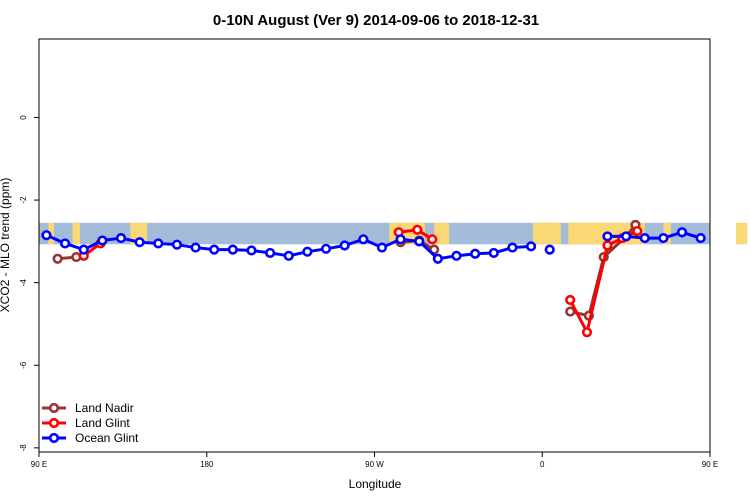  I want to click on legend-item-ocean-glint: Ocean Glint, so click(90, 438).